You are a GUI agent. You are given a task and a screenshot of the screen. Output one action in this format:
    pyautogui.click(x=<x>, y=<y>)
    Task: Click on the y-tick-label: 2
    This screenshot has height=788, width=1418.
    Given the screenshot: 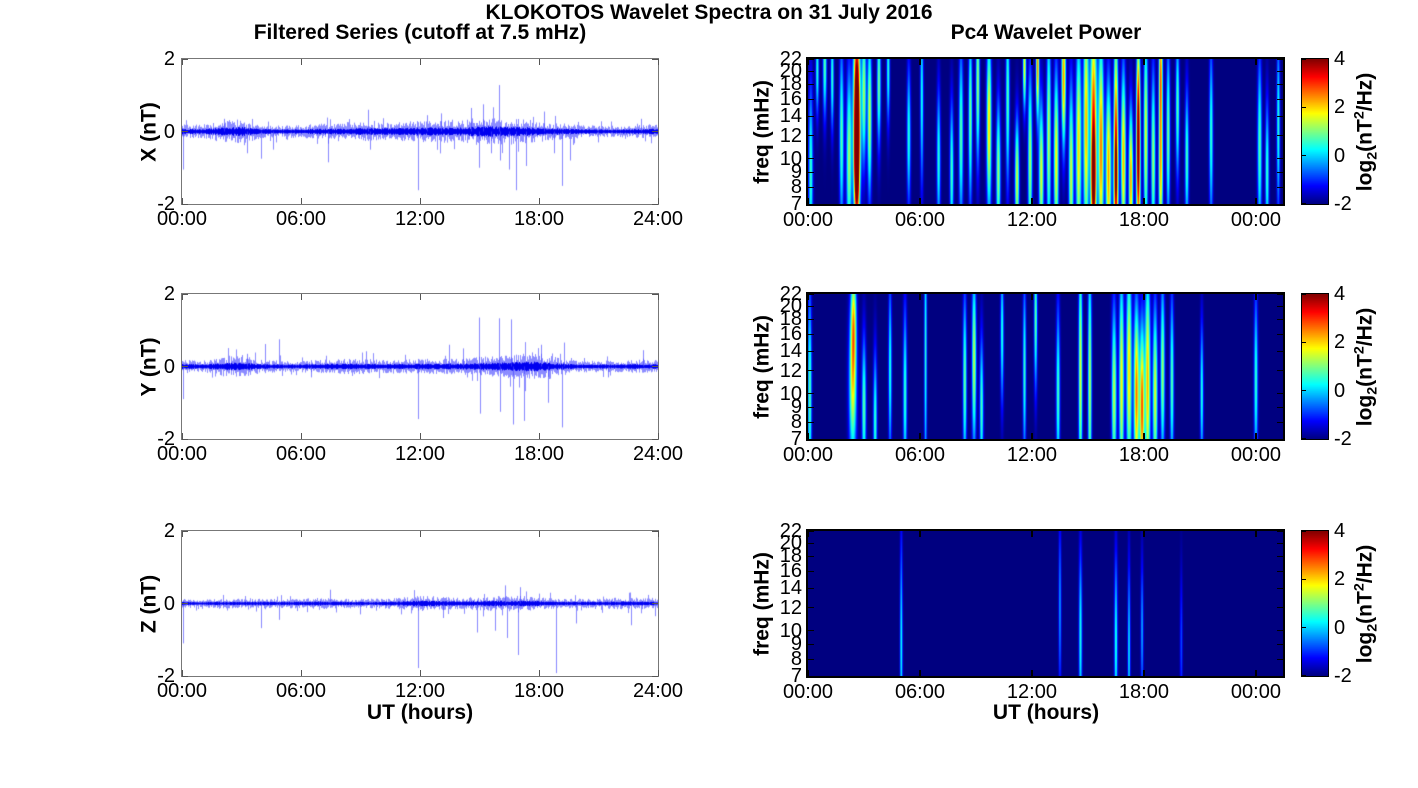 What is the action you would take?
    pyautogui.click(x=169, y=294)
    